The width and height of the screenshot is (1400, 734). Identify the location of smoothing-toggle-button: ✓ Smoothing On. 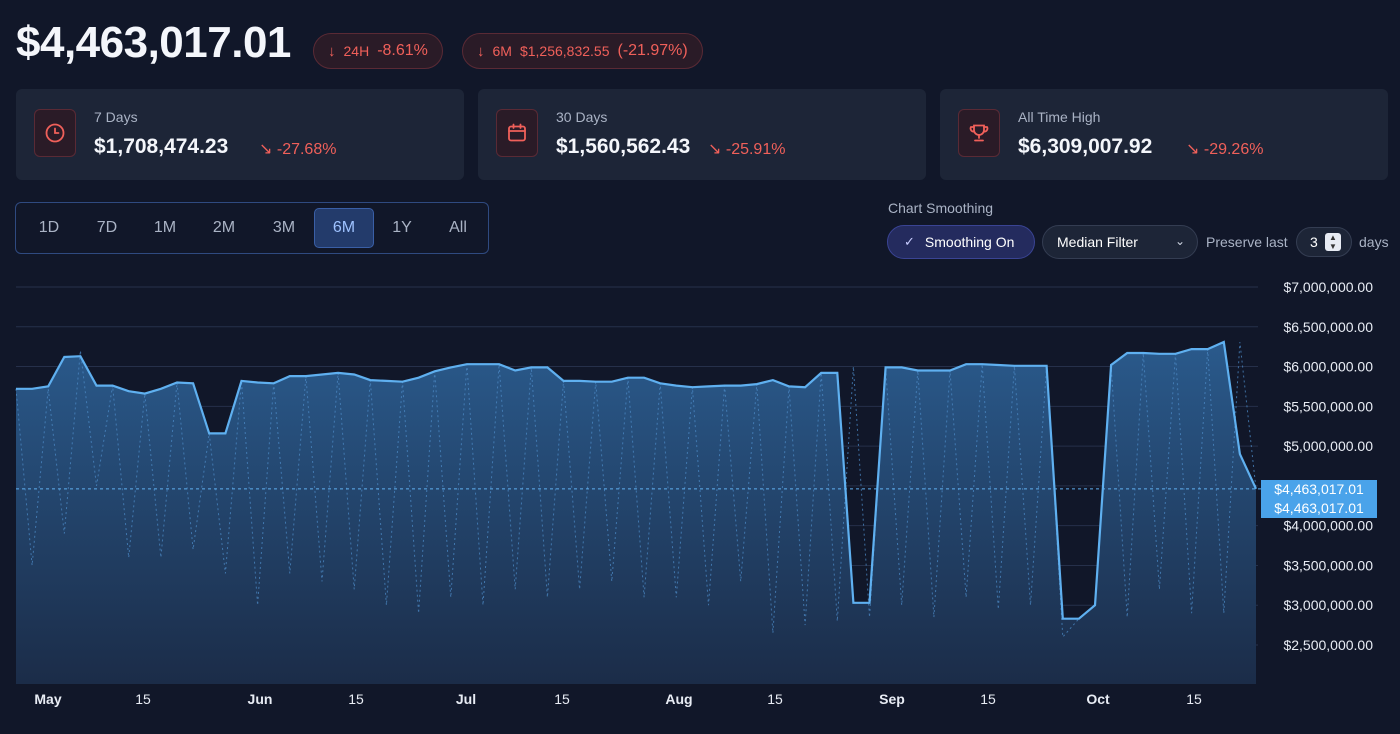
(961, 242).